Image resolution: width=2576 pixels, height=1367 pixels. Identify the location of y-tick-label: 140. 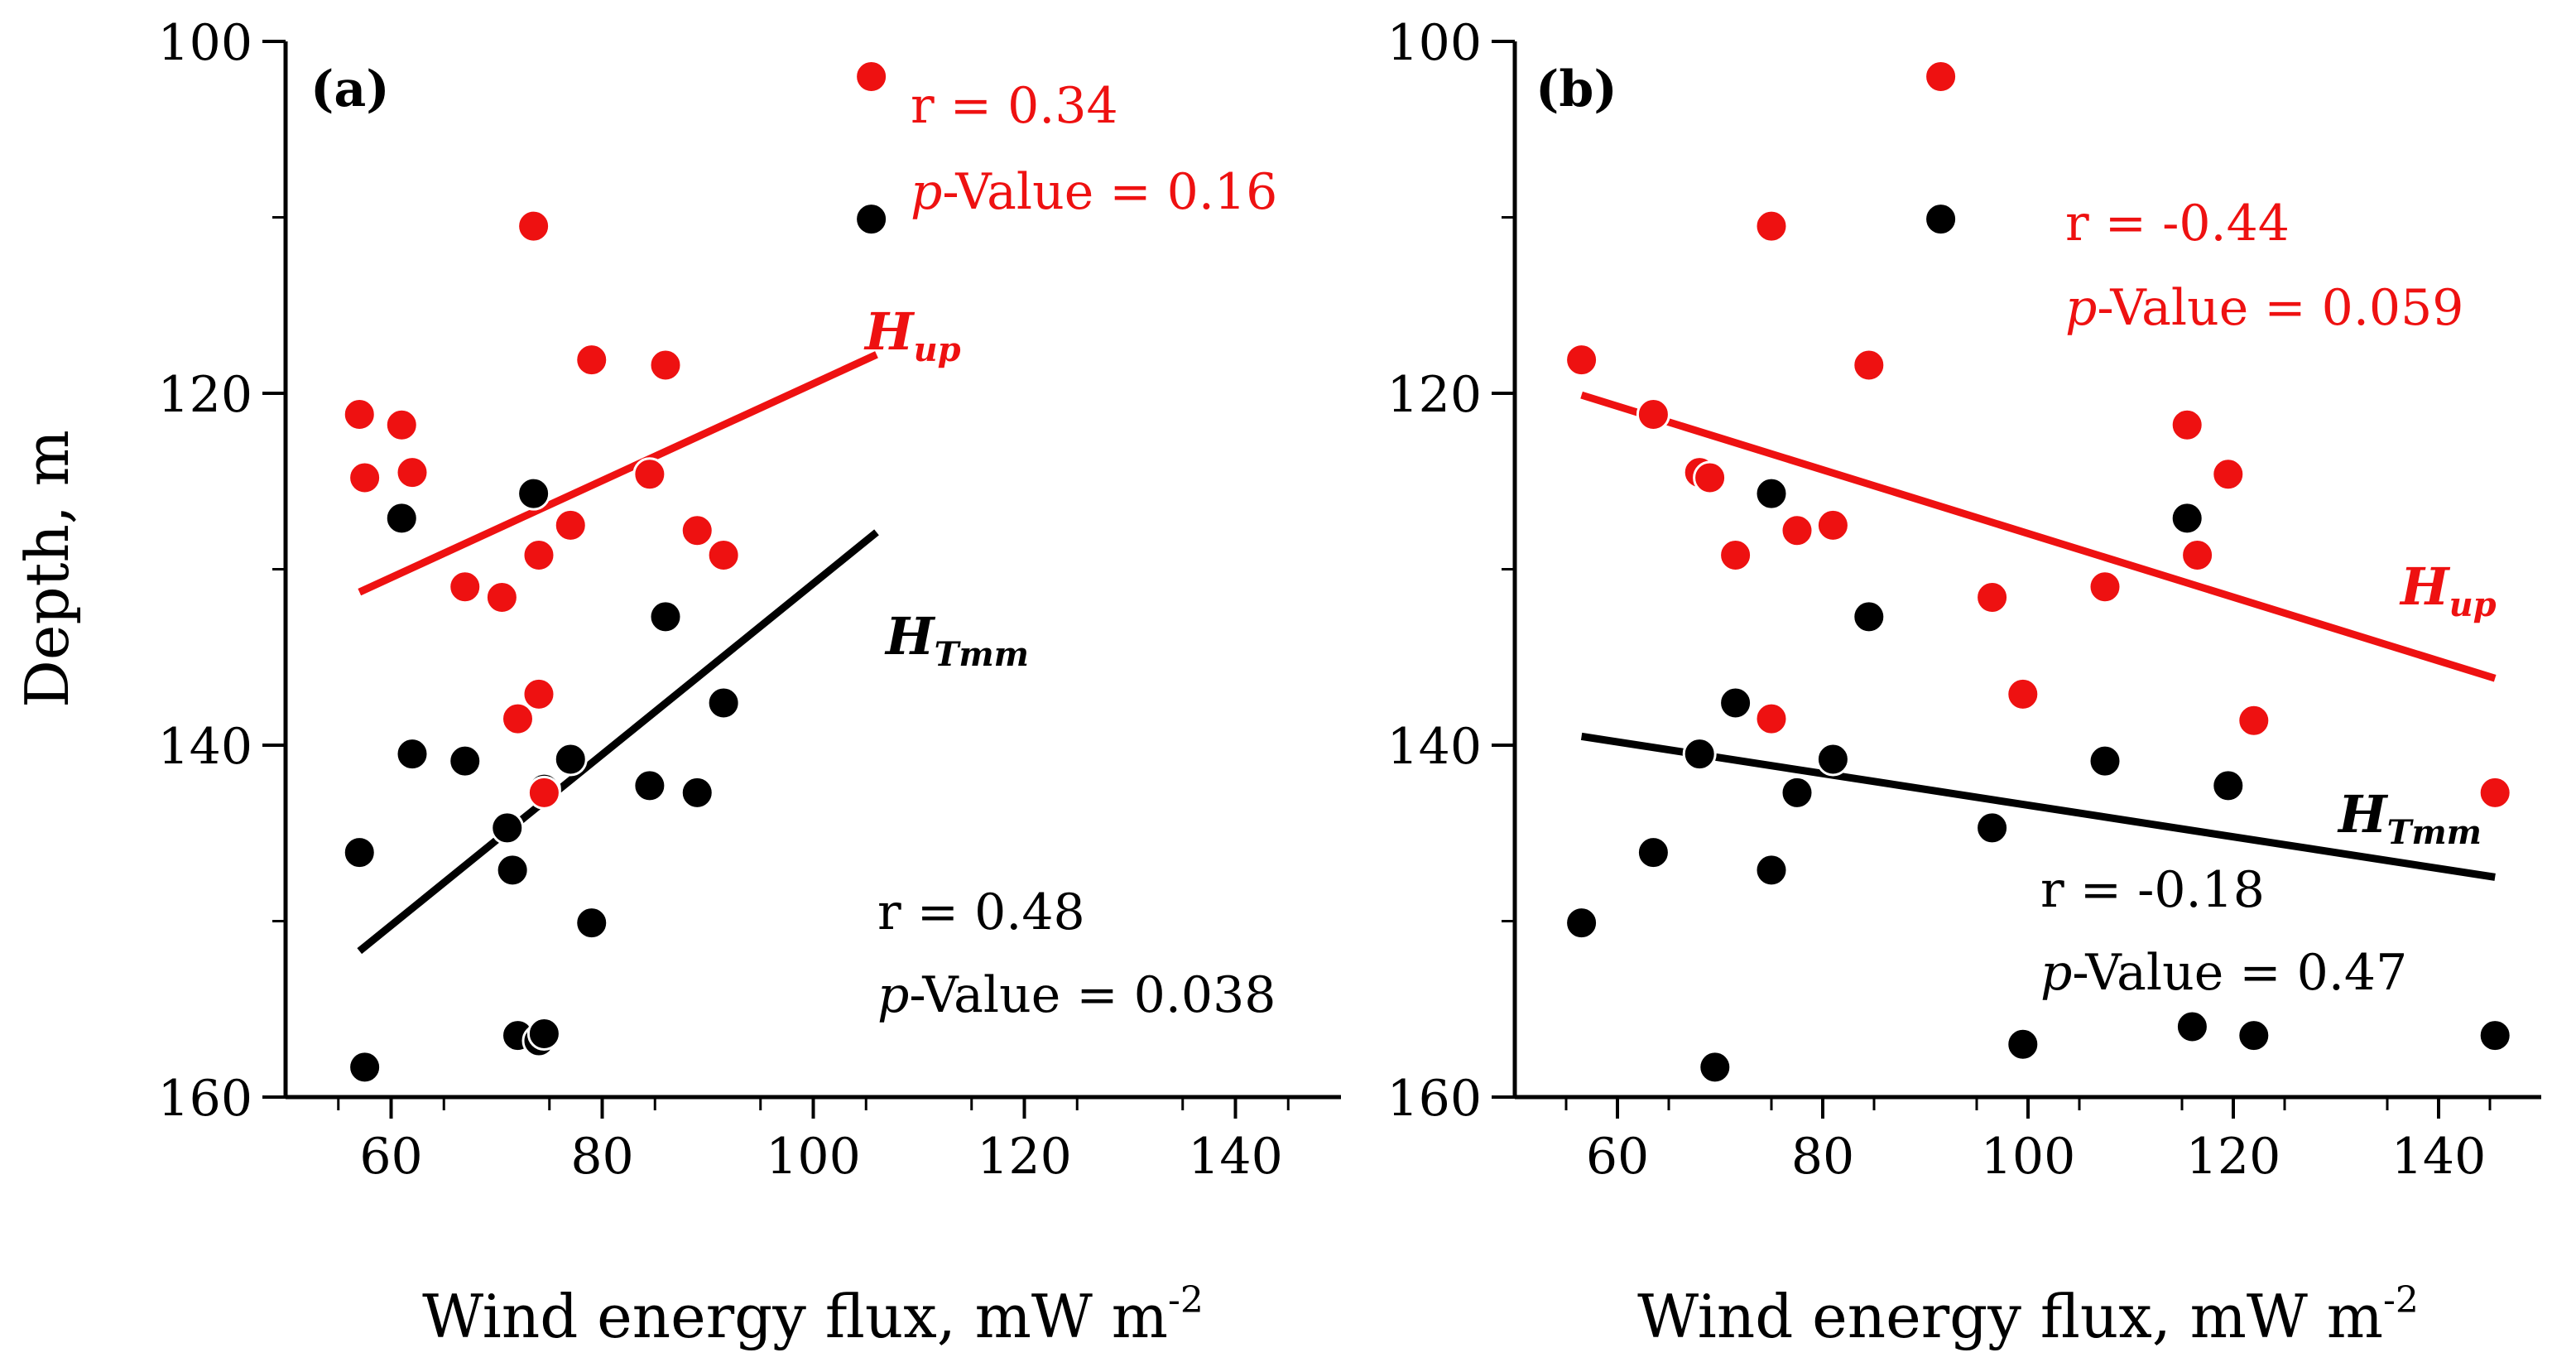
(204, 747).